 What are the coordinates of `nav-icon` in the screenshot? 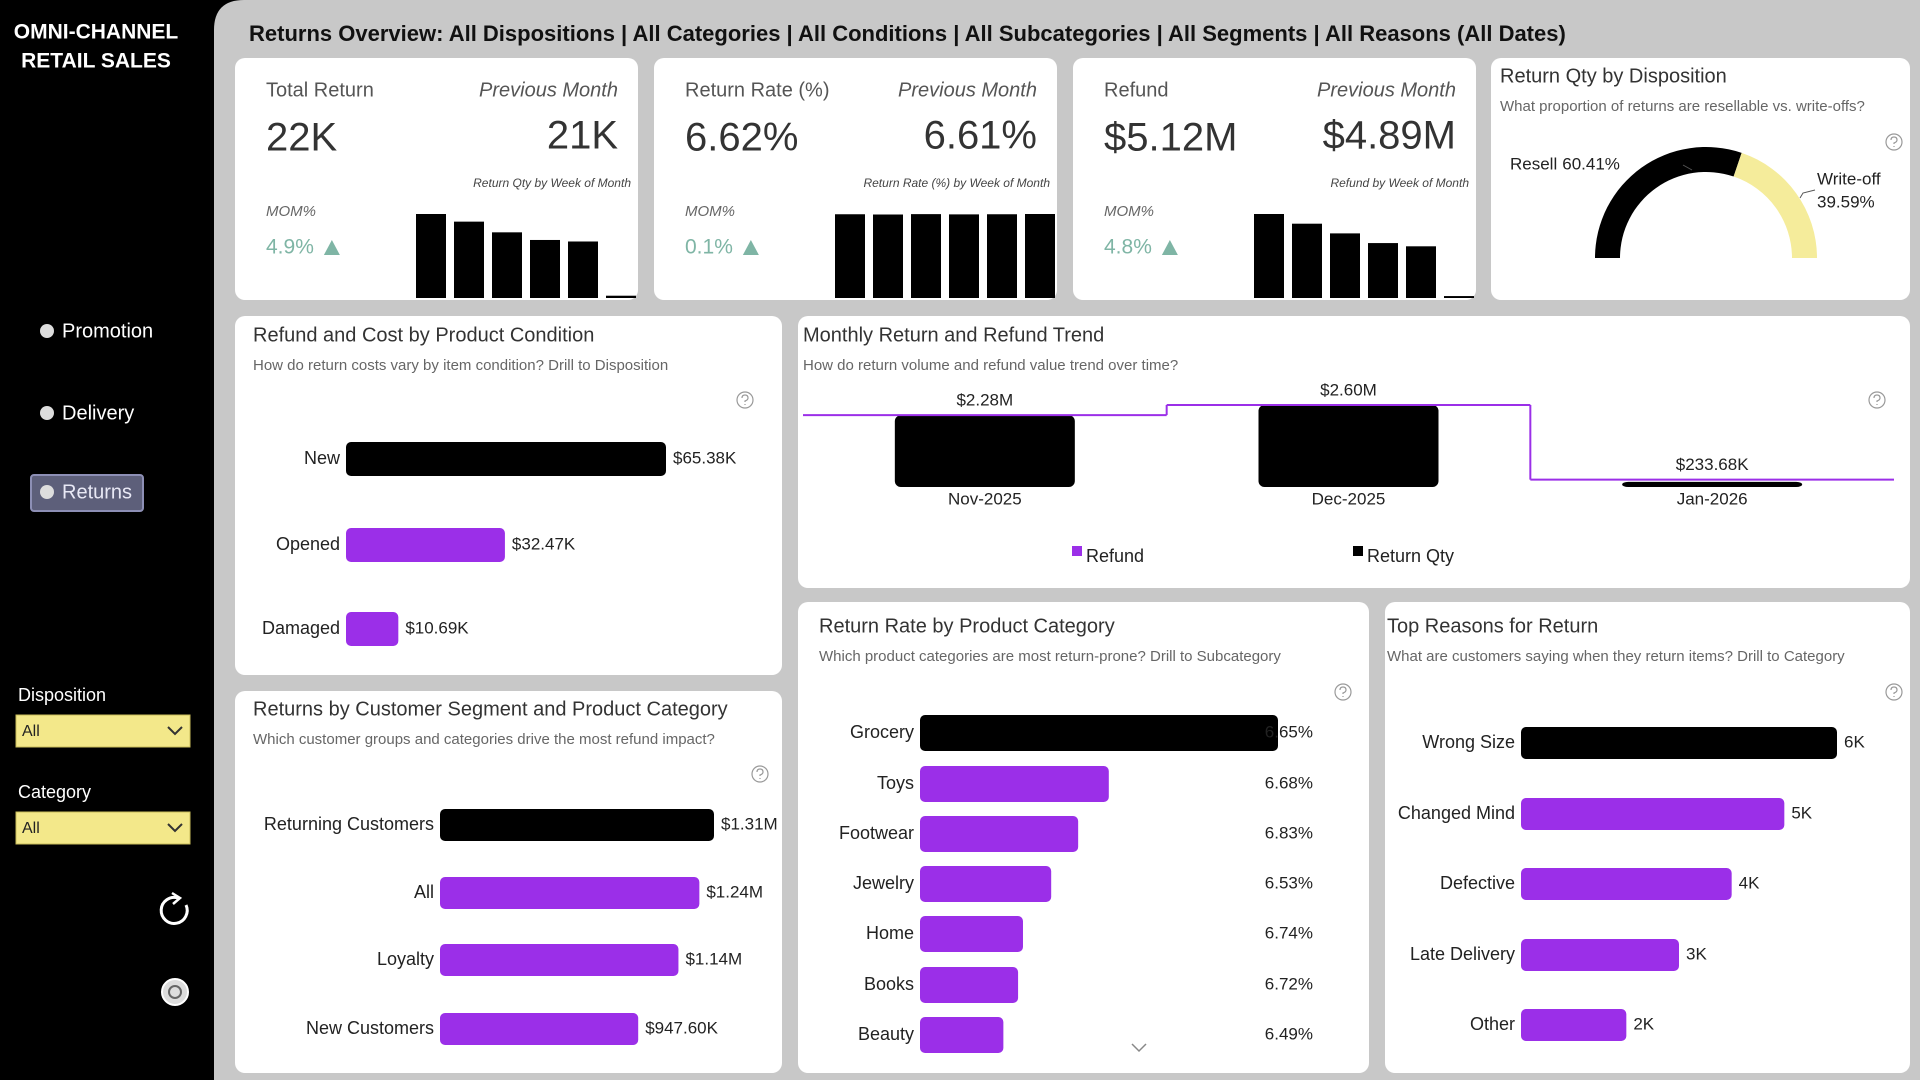 It's located at (47, 492).